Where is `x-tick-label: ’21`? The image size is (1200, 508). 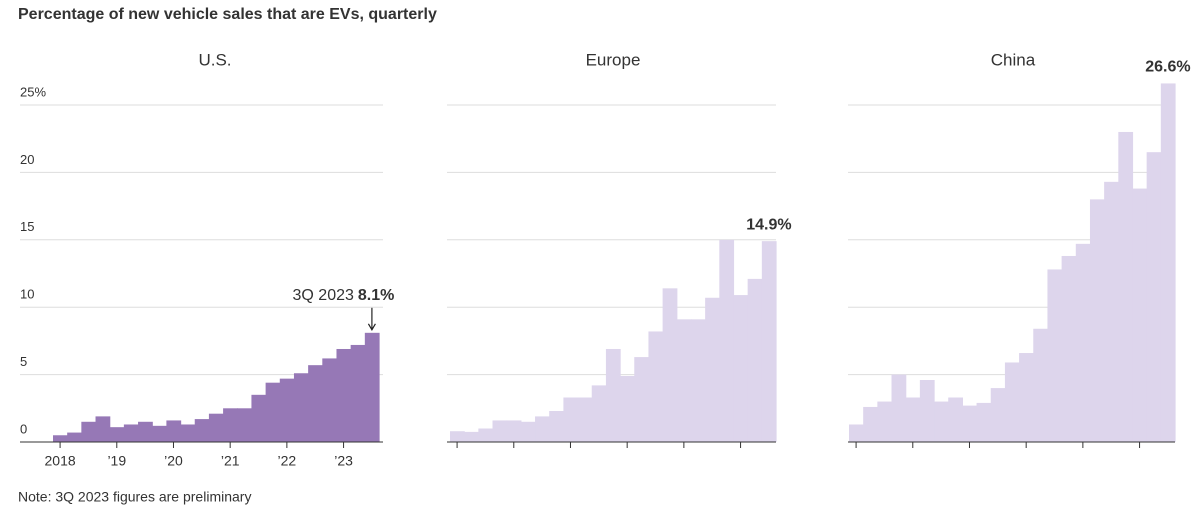
x-tick-label: ’21 is located at coordinates (230, 461).